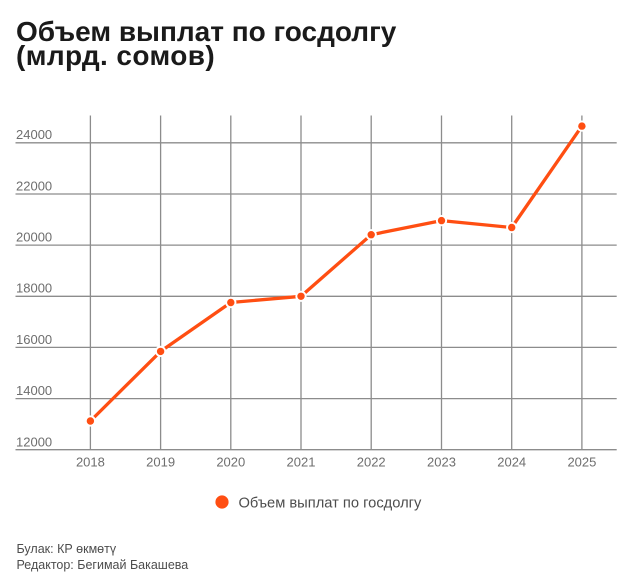  I want to click on svg-text: 2024, so click(511, 461).